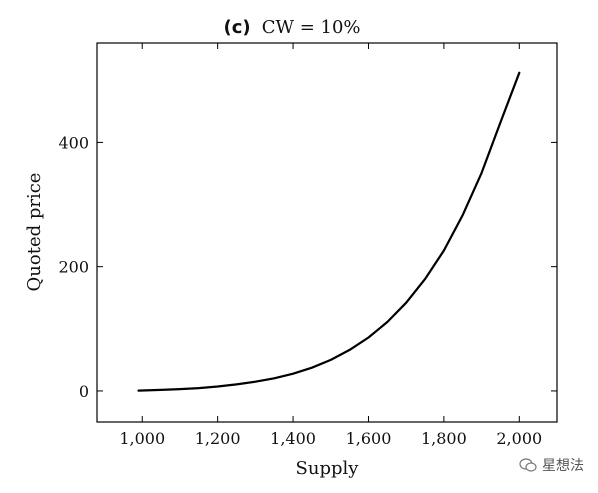 The height and width of the screenshot is (493, 598). I want to click on watermark: 星想法, so click(551, 465).